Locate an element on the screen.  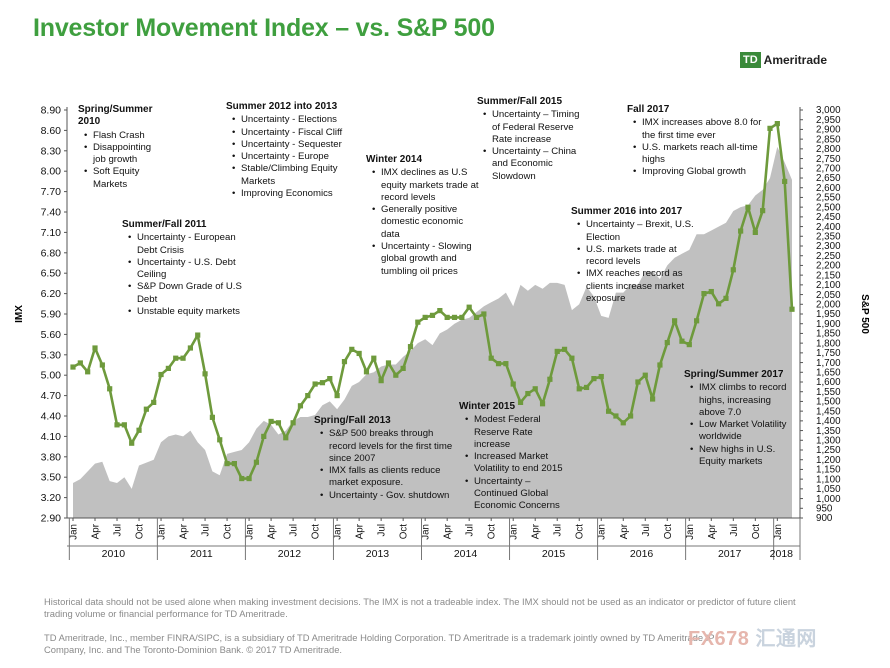
y2-tick-label: 3,000 is located at coordinates (828, 110).